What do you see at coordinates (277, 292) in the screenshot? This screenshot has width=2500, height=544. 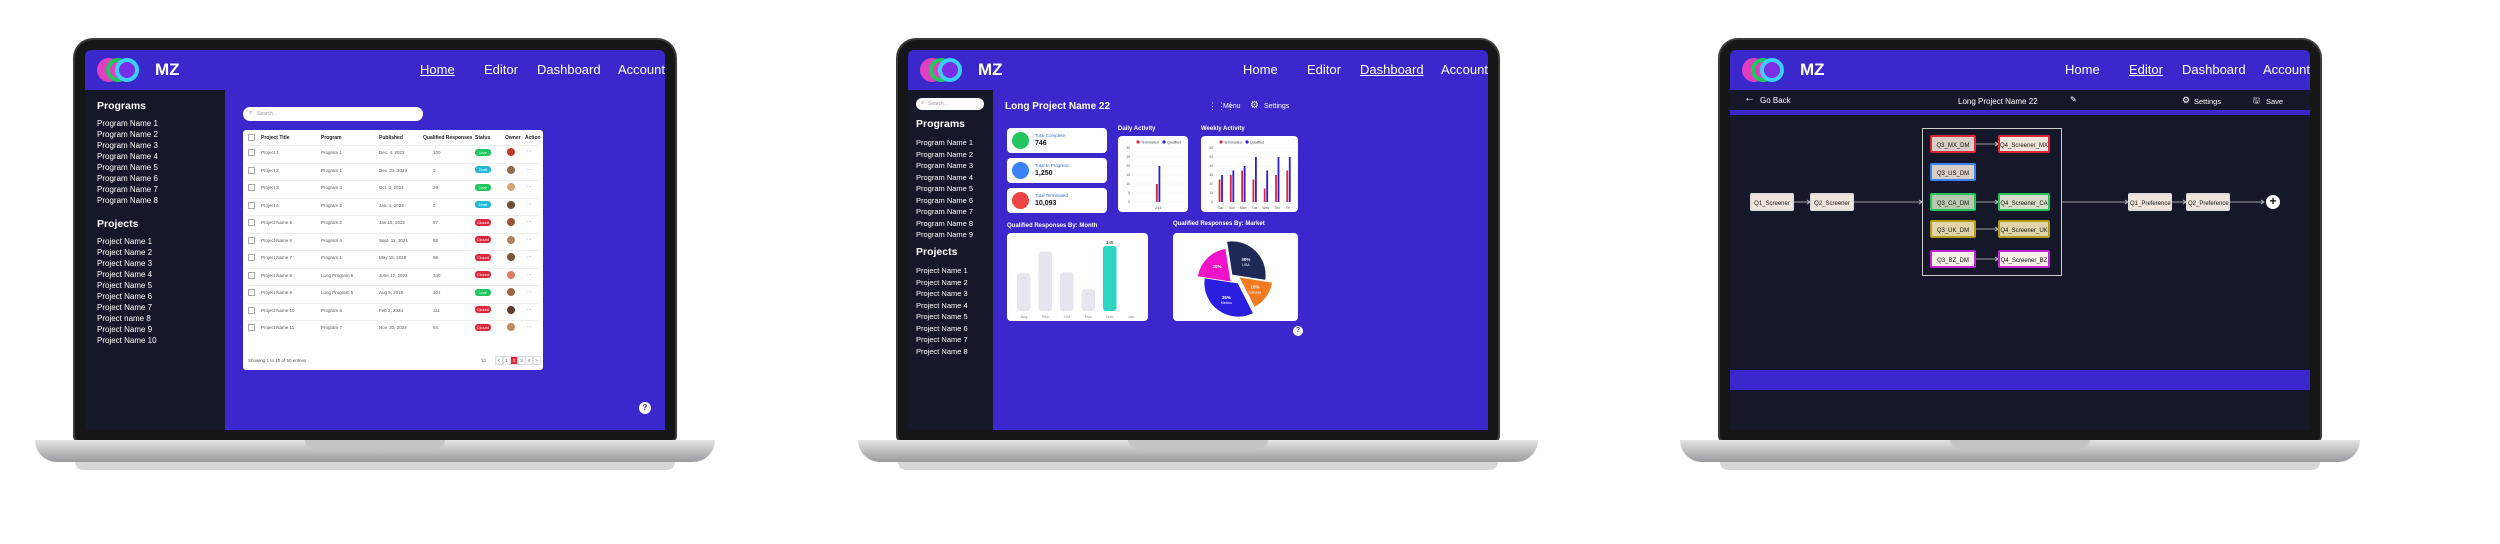 I see `table-cell: Project Name 9` at bounding box center [277, 292].